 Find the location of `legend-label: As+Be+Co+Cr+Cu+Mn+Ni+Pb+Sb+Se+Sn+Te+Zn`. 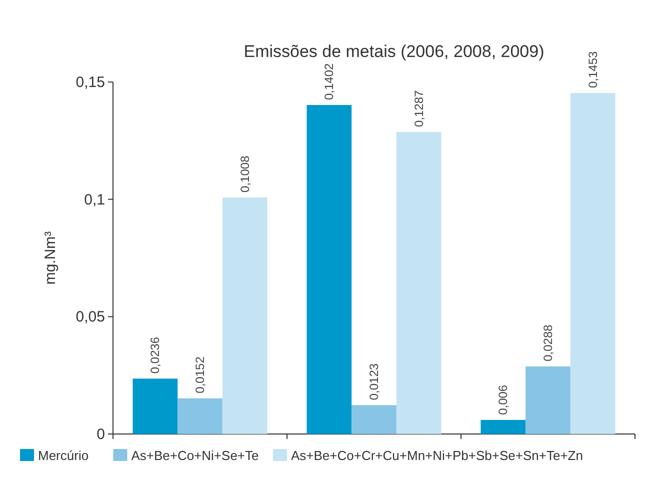

legend-label: As+Be+Co+Cr+Cu+Mn+Ni+Pb+Sb+Se+Sn+Te+Zn is located at coordinates (437, 455).